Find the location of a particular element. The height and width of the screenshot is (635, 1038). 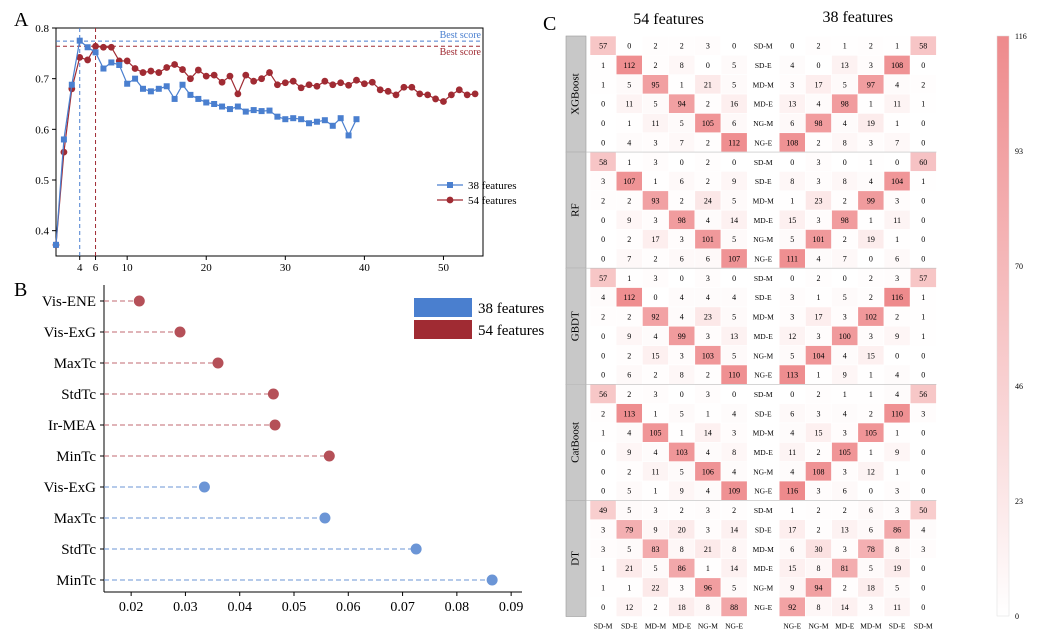

bottom-class-label: NG-M is located at coordinates (819, 626).